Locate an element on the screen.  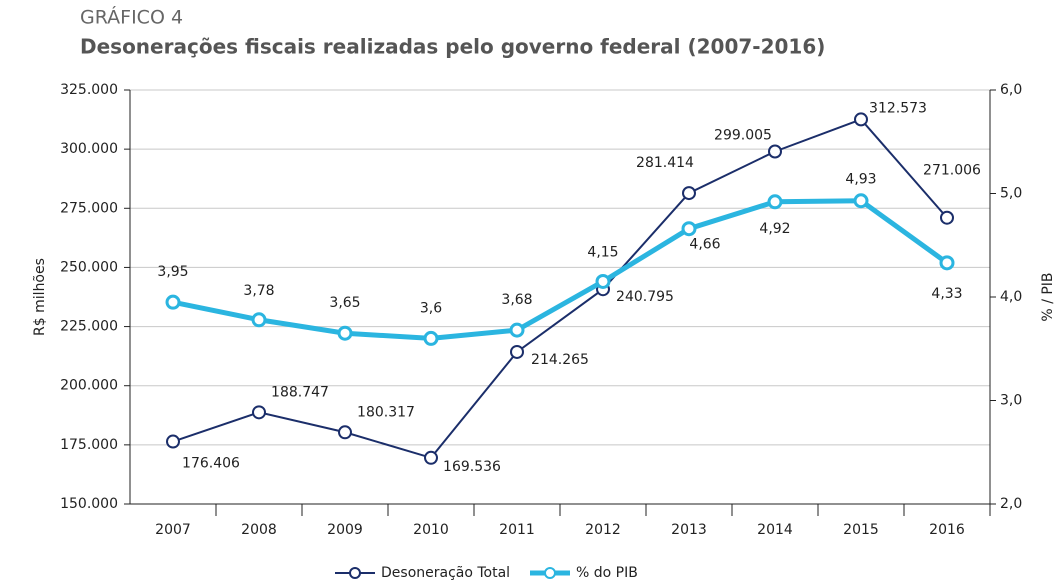
y-tick-label: 250.000 is located at coordinates (89, 267).